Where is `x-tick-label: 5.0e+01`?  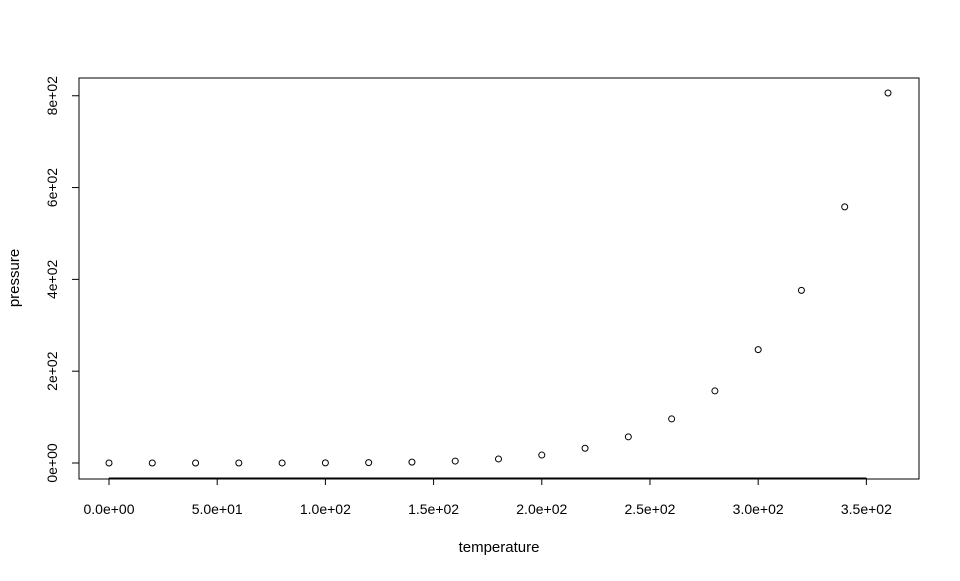
x-tick-label: 5.0e+01 is located at coordinates (217, 509).